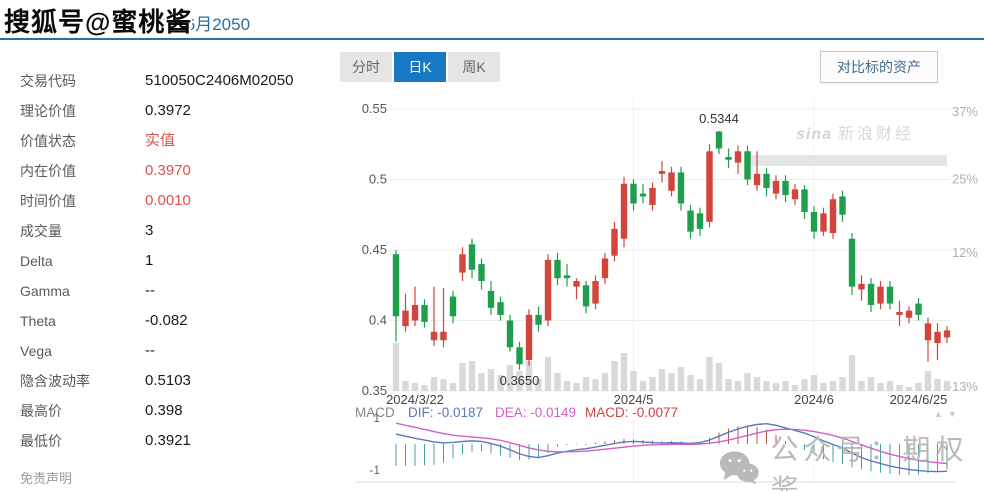 Image resolution: width=984 pixels, height=491 pixels. I want to click on range-band, so click(846, 160).